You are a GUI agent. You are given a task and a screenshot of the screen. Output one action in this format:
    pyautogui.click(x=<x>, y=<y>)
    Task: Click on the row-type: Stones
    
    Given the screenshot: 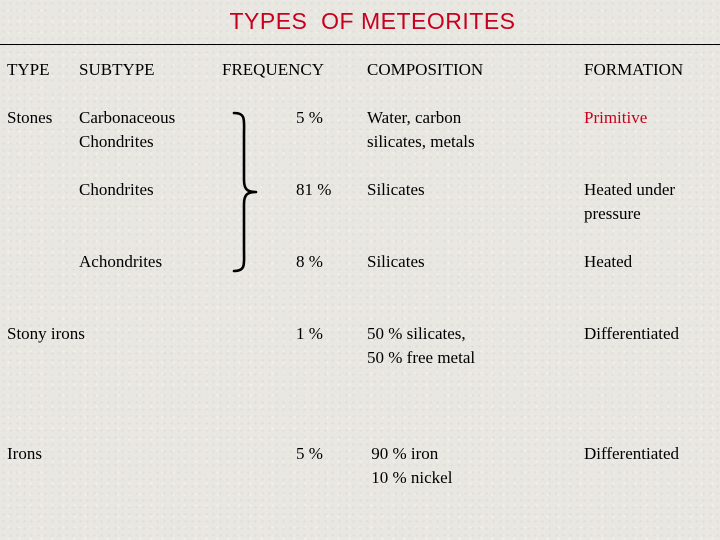 What is the action you would take?
    pyautogui.click(x=30, y=117)
    